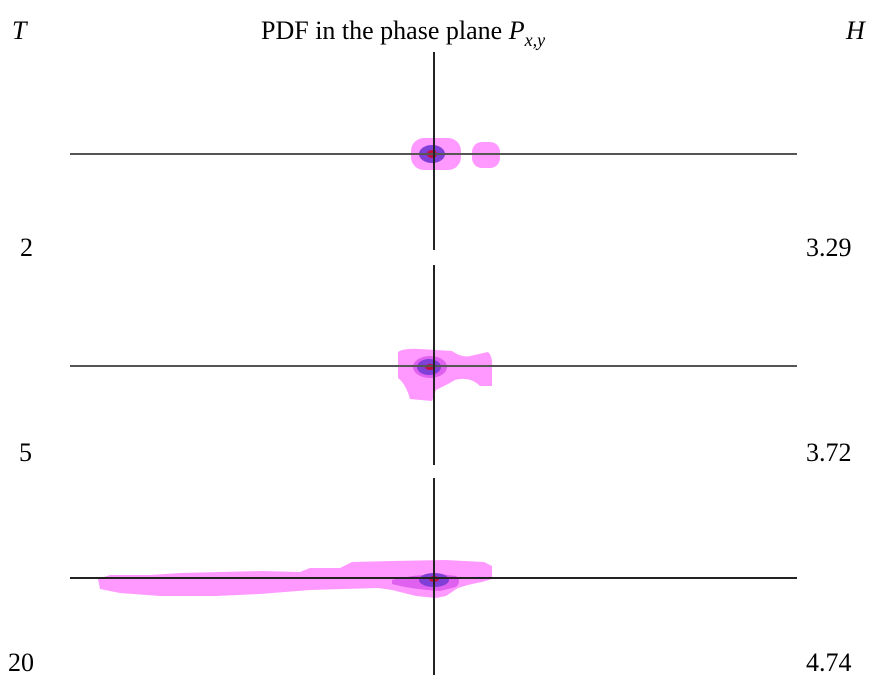 This screenshot has height=678, width=889. What do you see at coordinates (516, 30) in the screenshot?
I see `title-symbol: P` at bounding box center [516, 30].